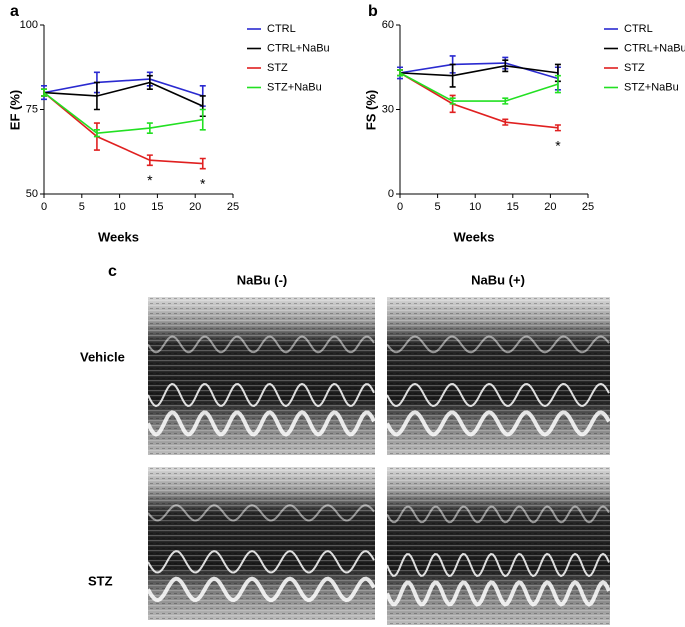 This screenshot has height=627, width=685. Describe the element at coordinates (112, 271) in the screenshot. I see `panel-label: c` at that location.